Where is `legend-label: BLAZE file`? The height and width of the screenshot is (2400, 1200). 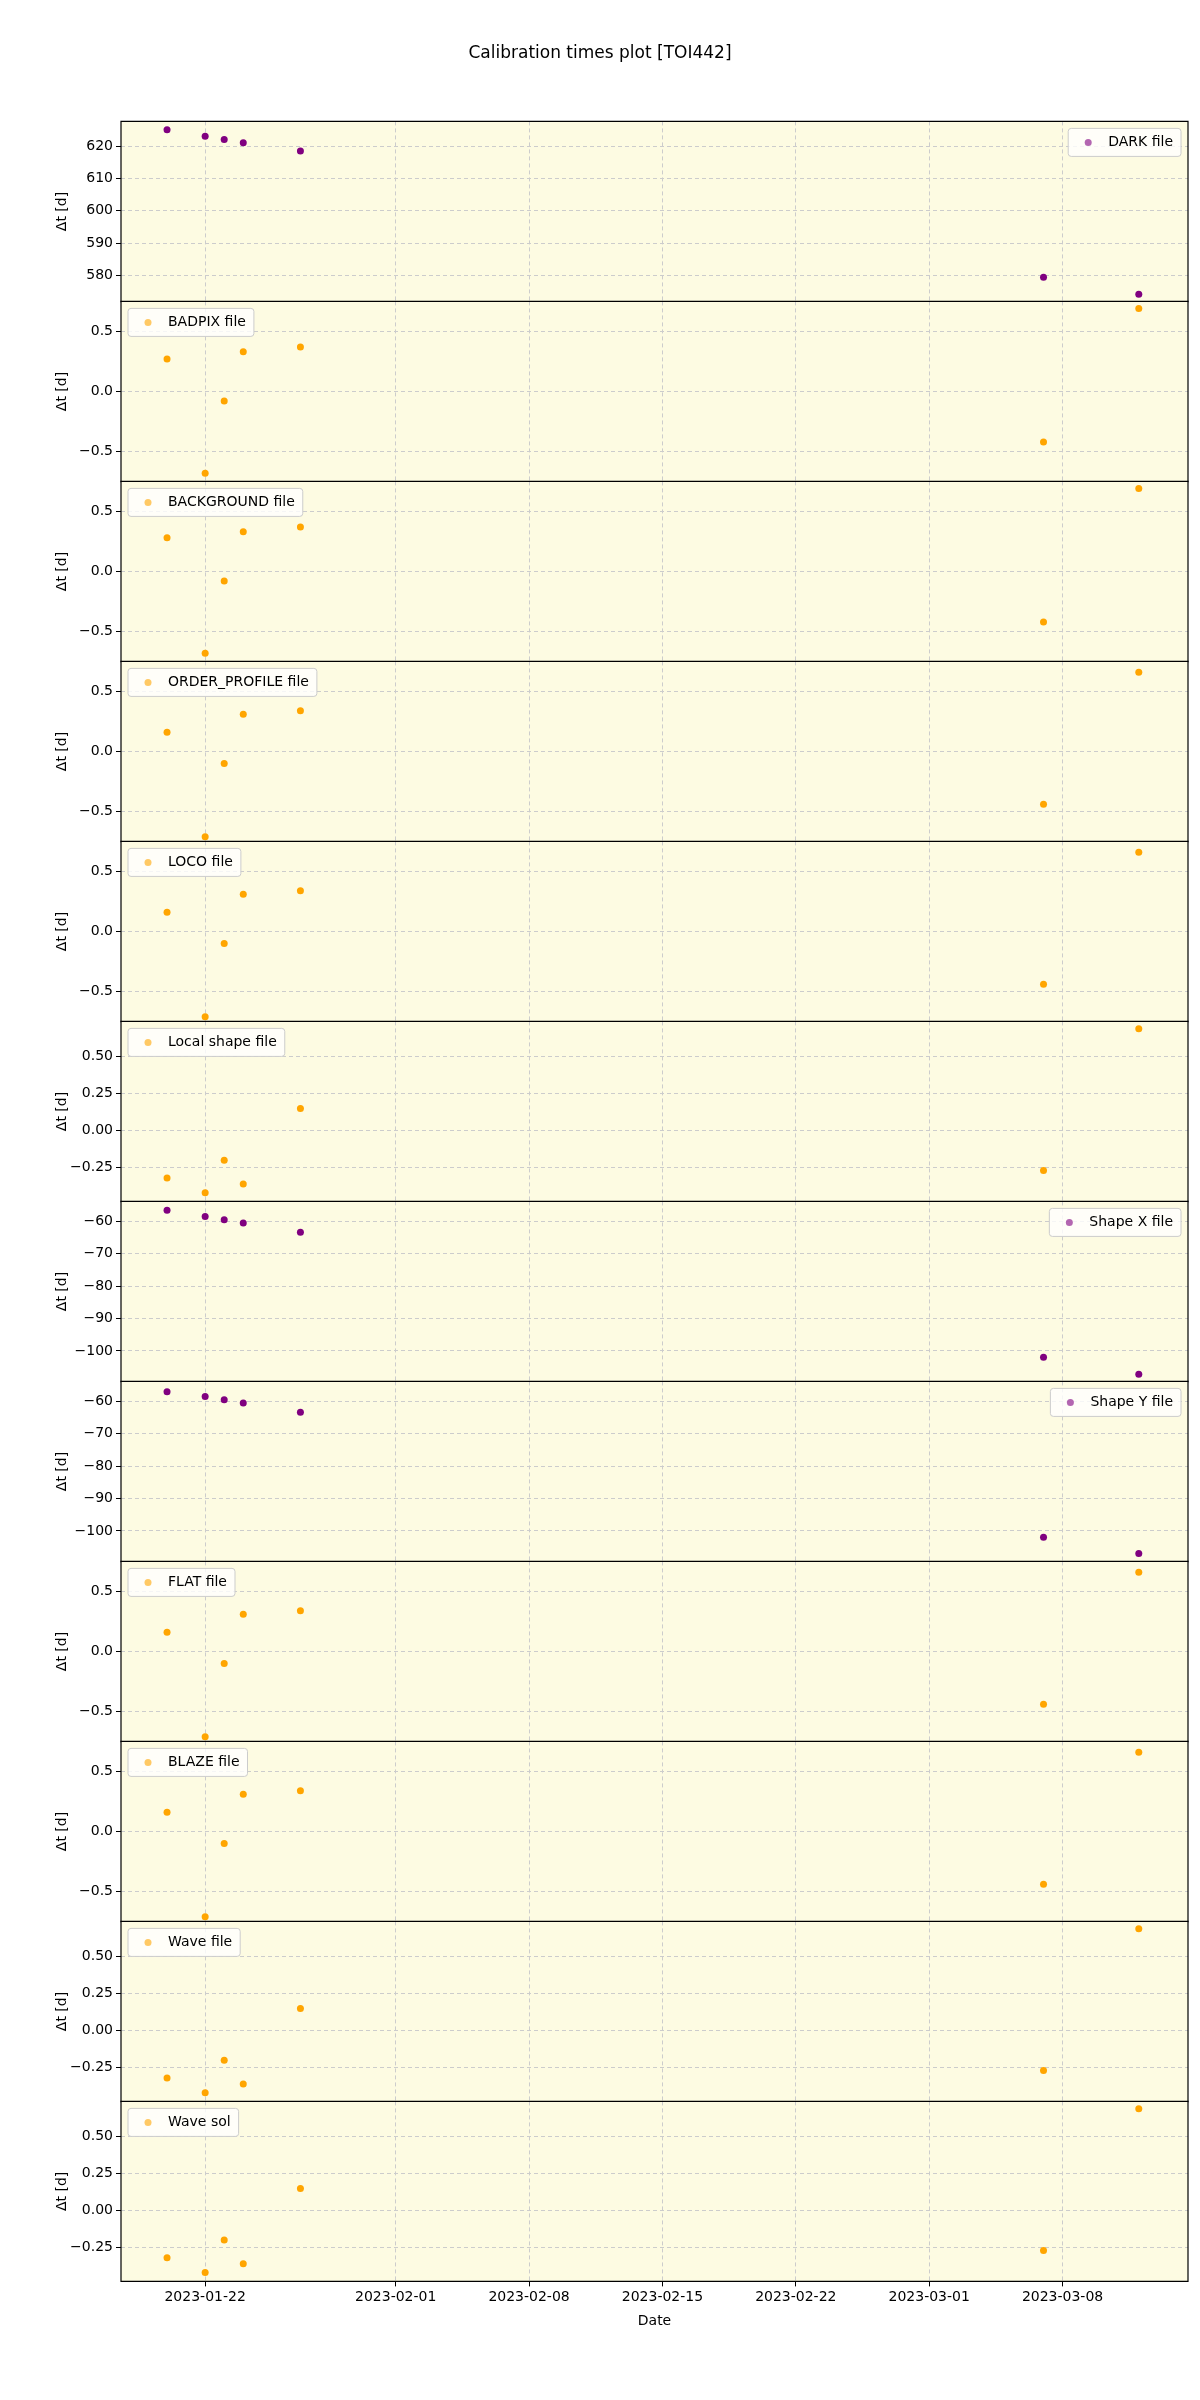 legend-label: BLAZE file is located at coordinates (204, 1760).